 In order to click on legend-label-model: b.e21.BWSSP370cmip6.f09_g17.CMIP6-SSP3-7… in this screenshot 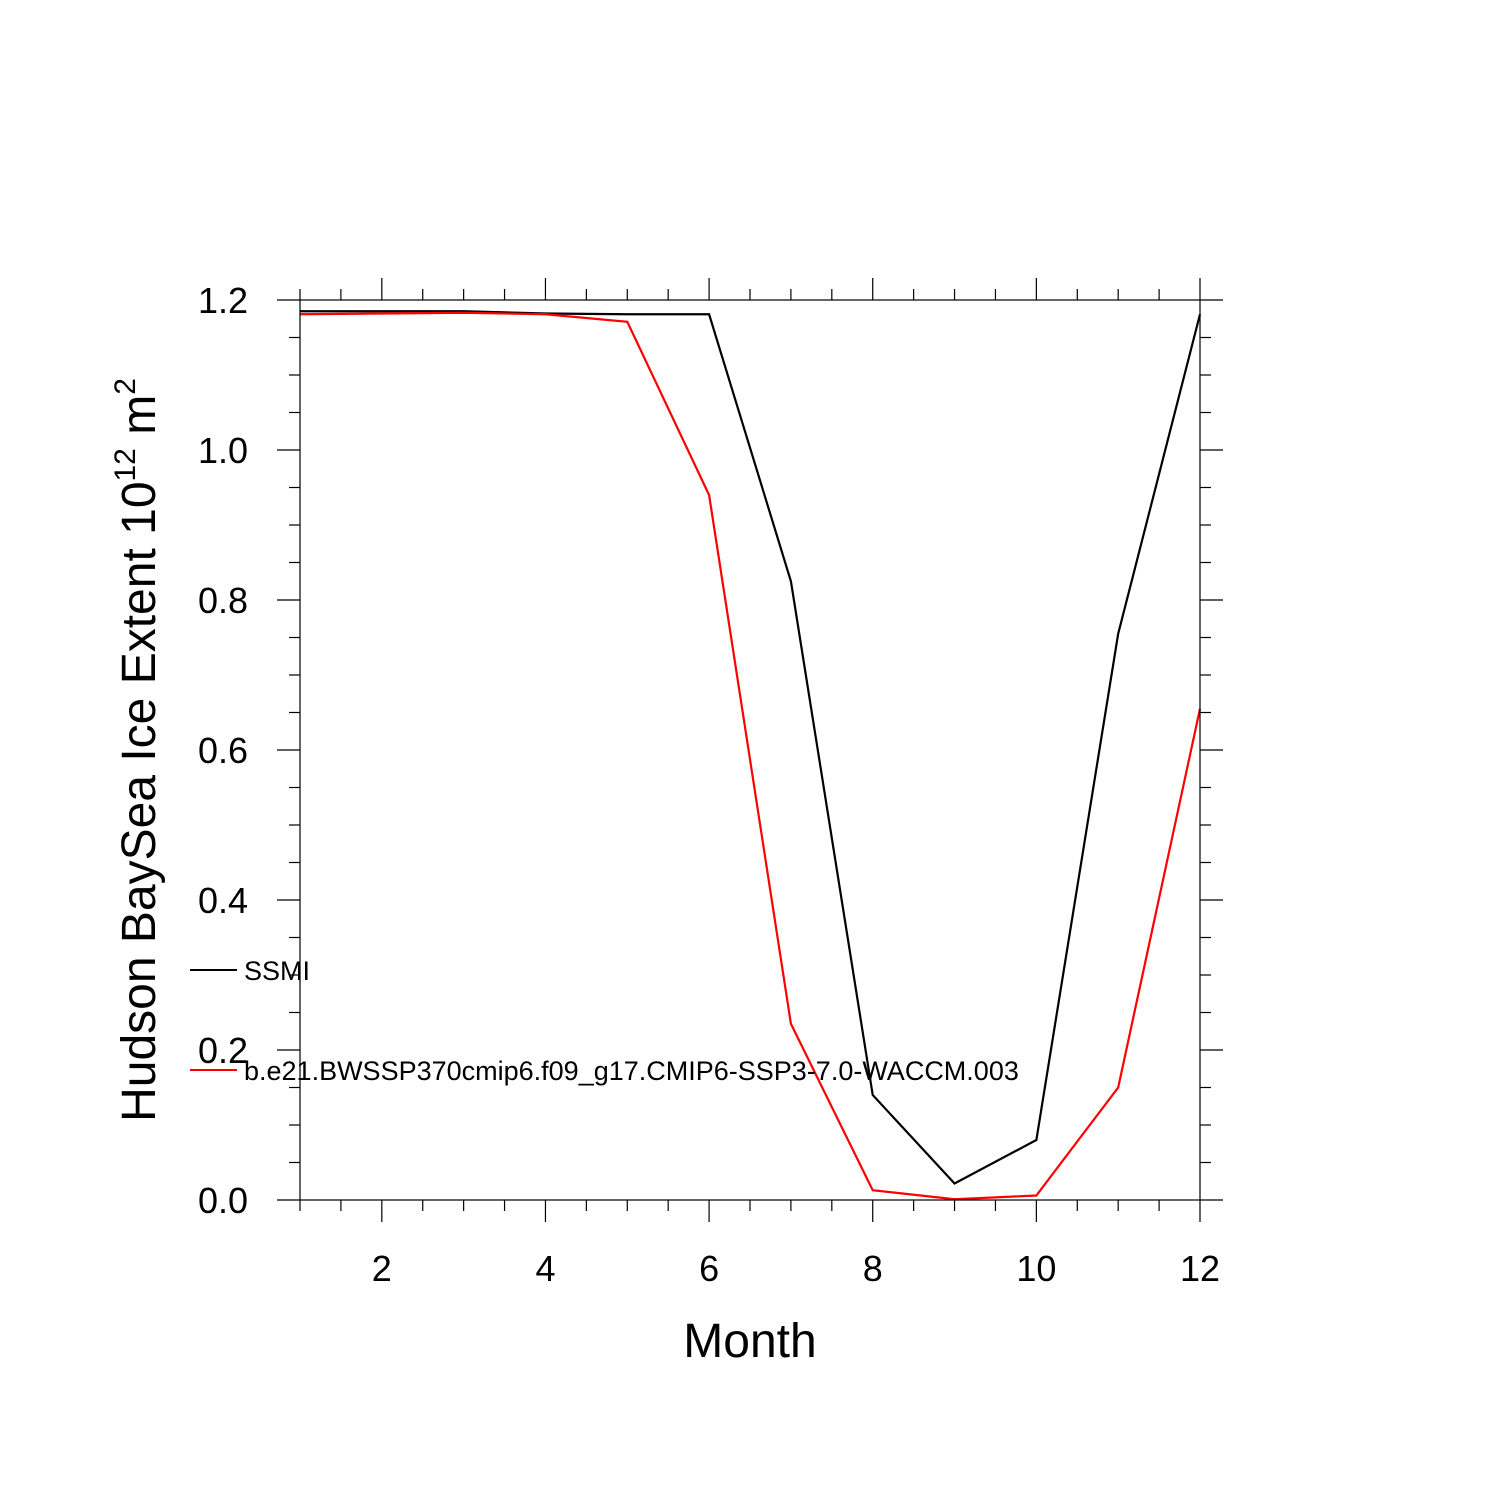, I will do `click(631, 1071)`.